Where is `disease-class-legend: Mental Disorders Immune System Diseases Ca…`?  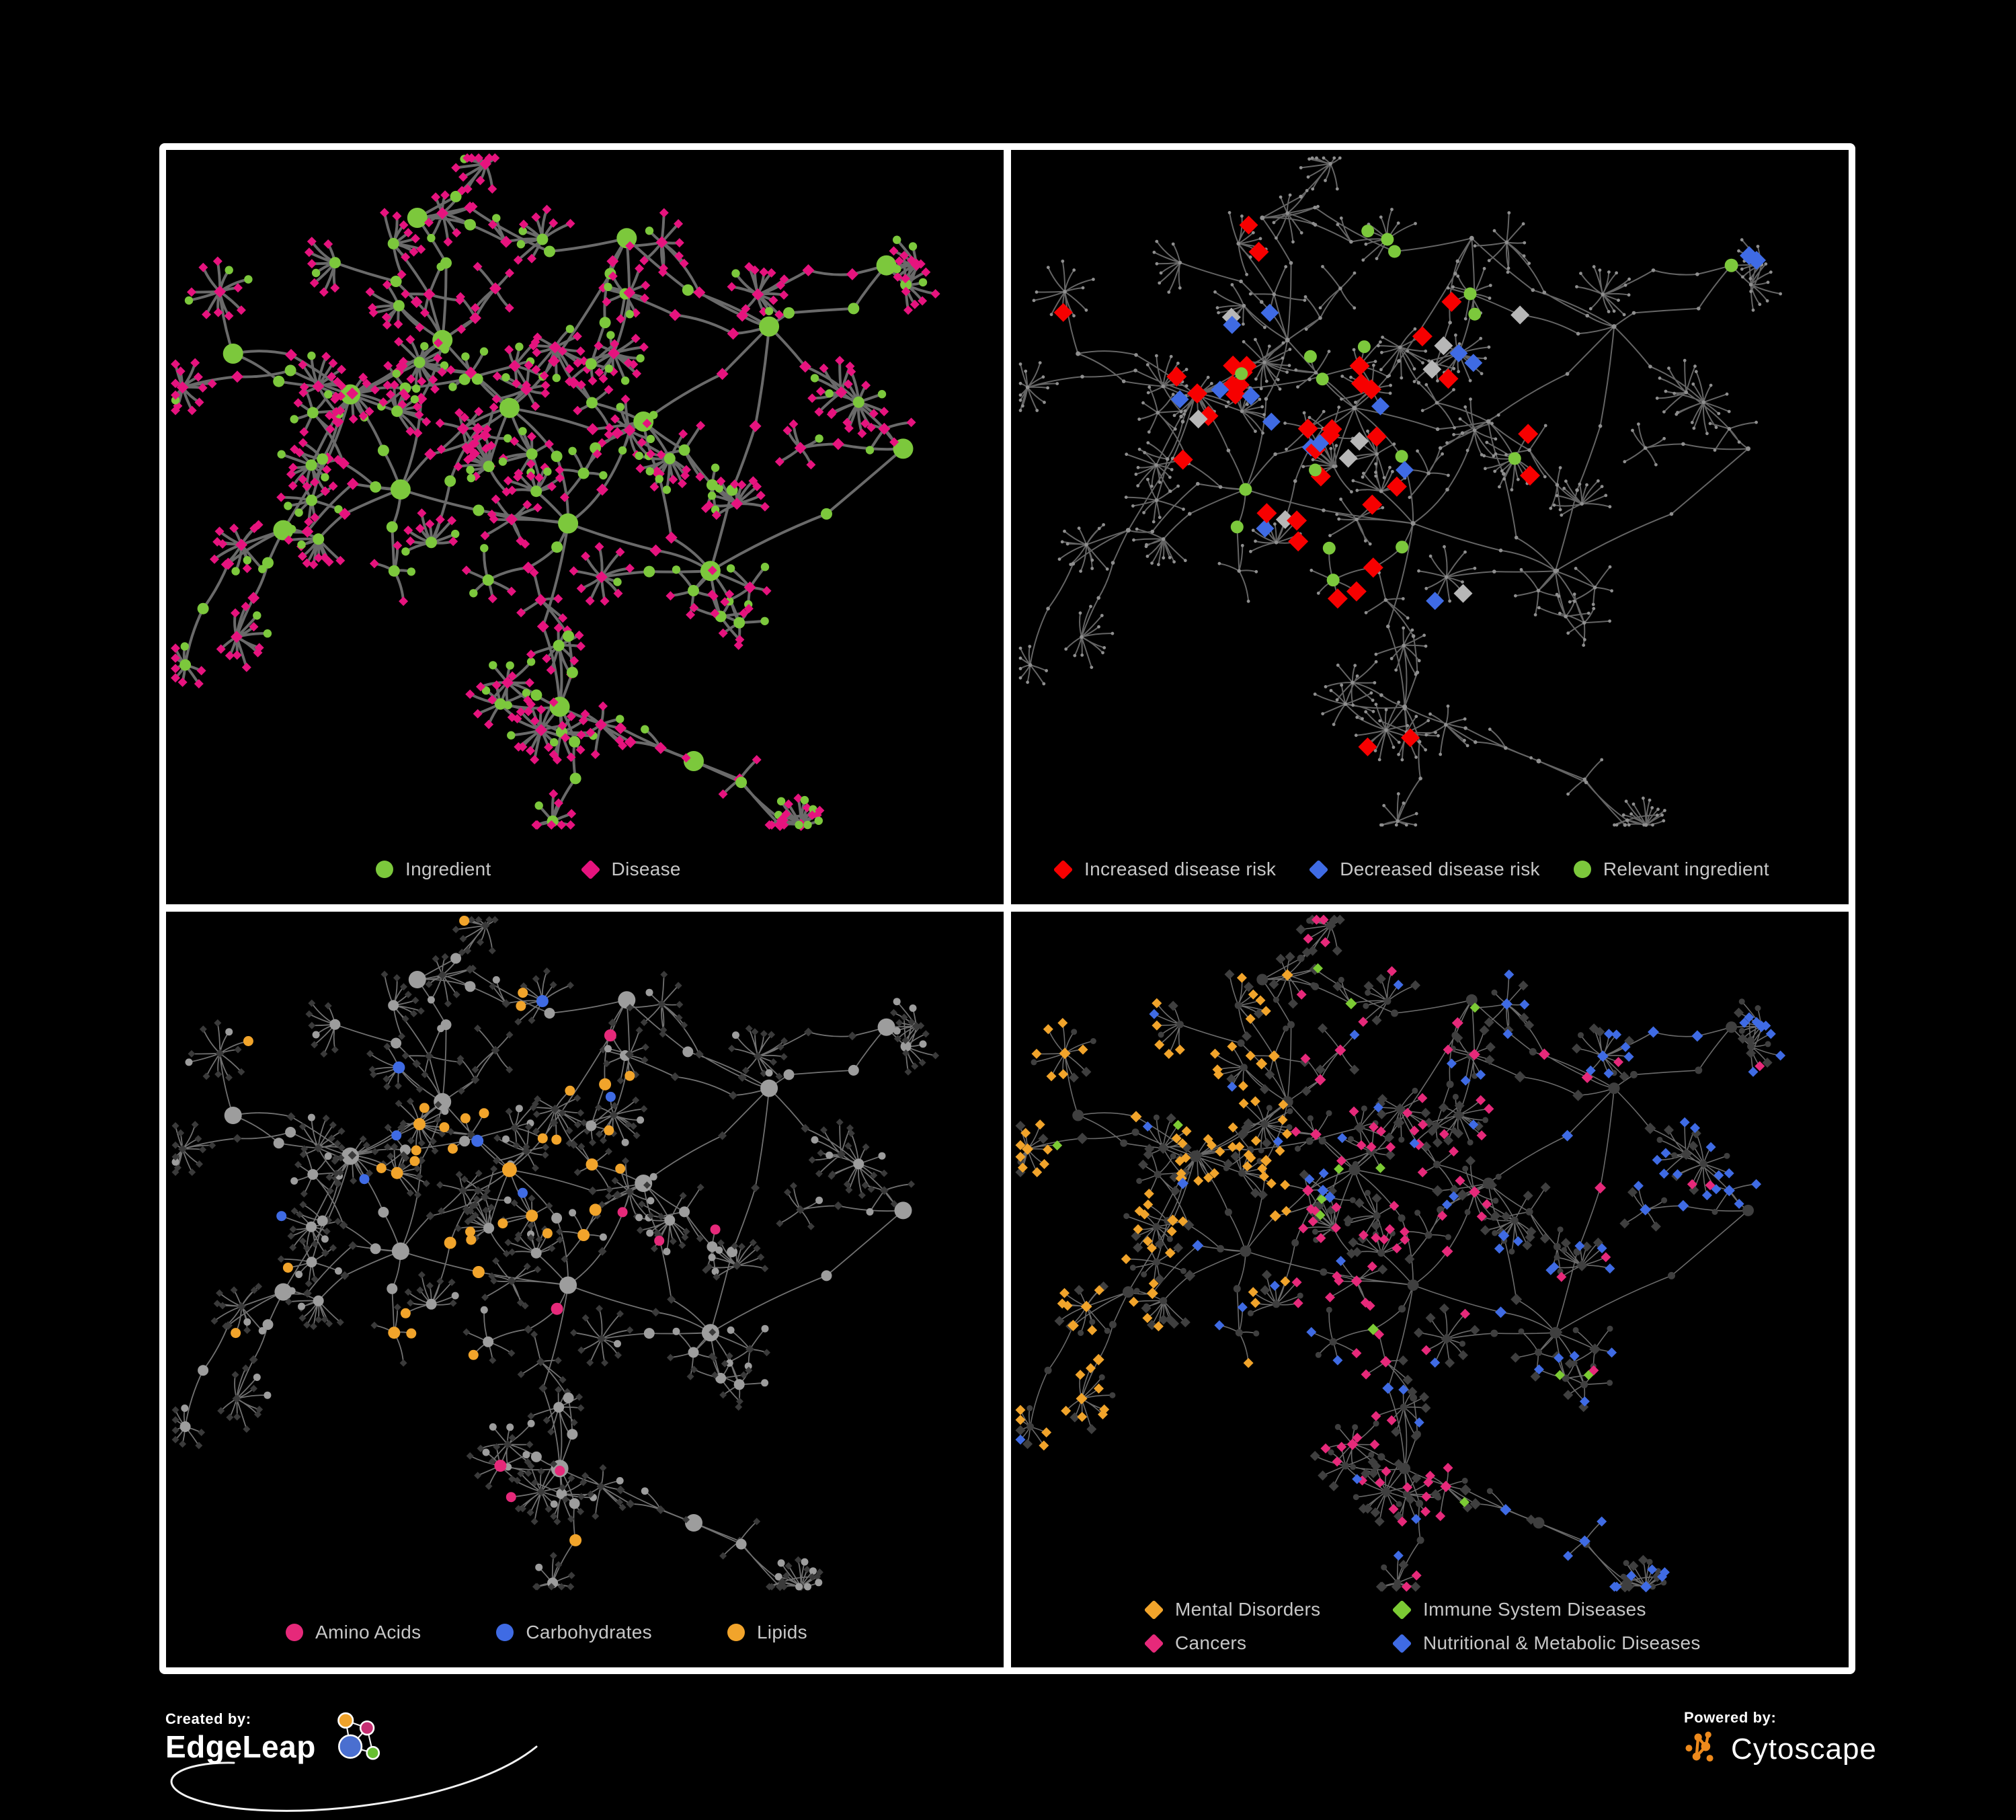
disease-class-legend: Mental Disorders Immune System Diseases Ca… is located at coordinates (1422, 1626).